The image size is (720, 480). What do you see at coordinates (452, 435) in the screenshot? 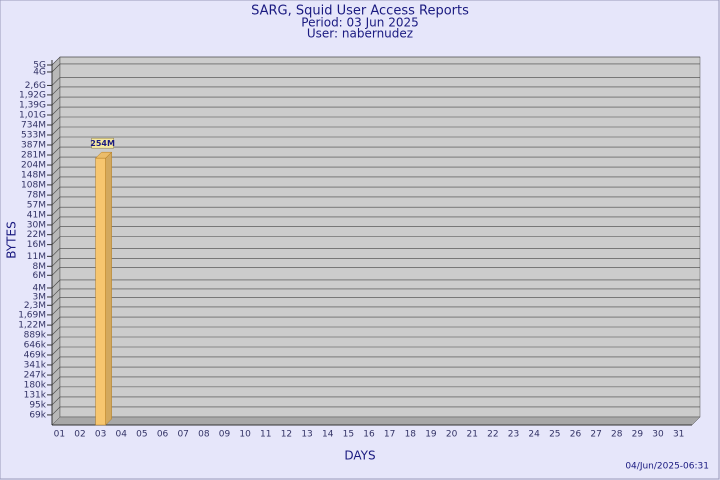
I see `x-tick-label: 20` at bounding box center [452, 435].